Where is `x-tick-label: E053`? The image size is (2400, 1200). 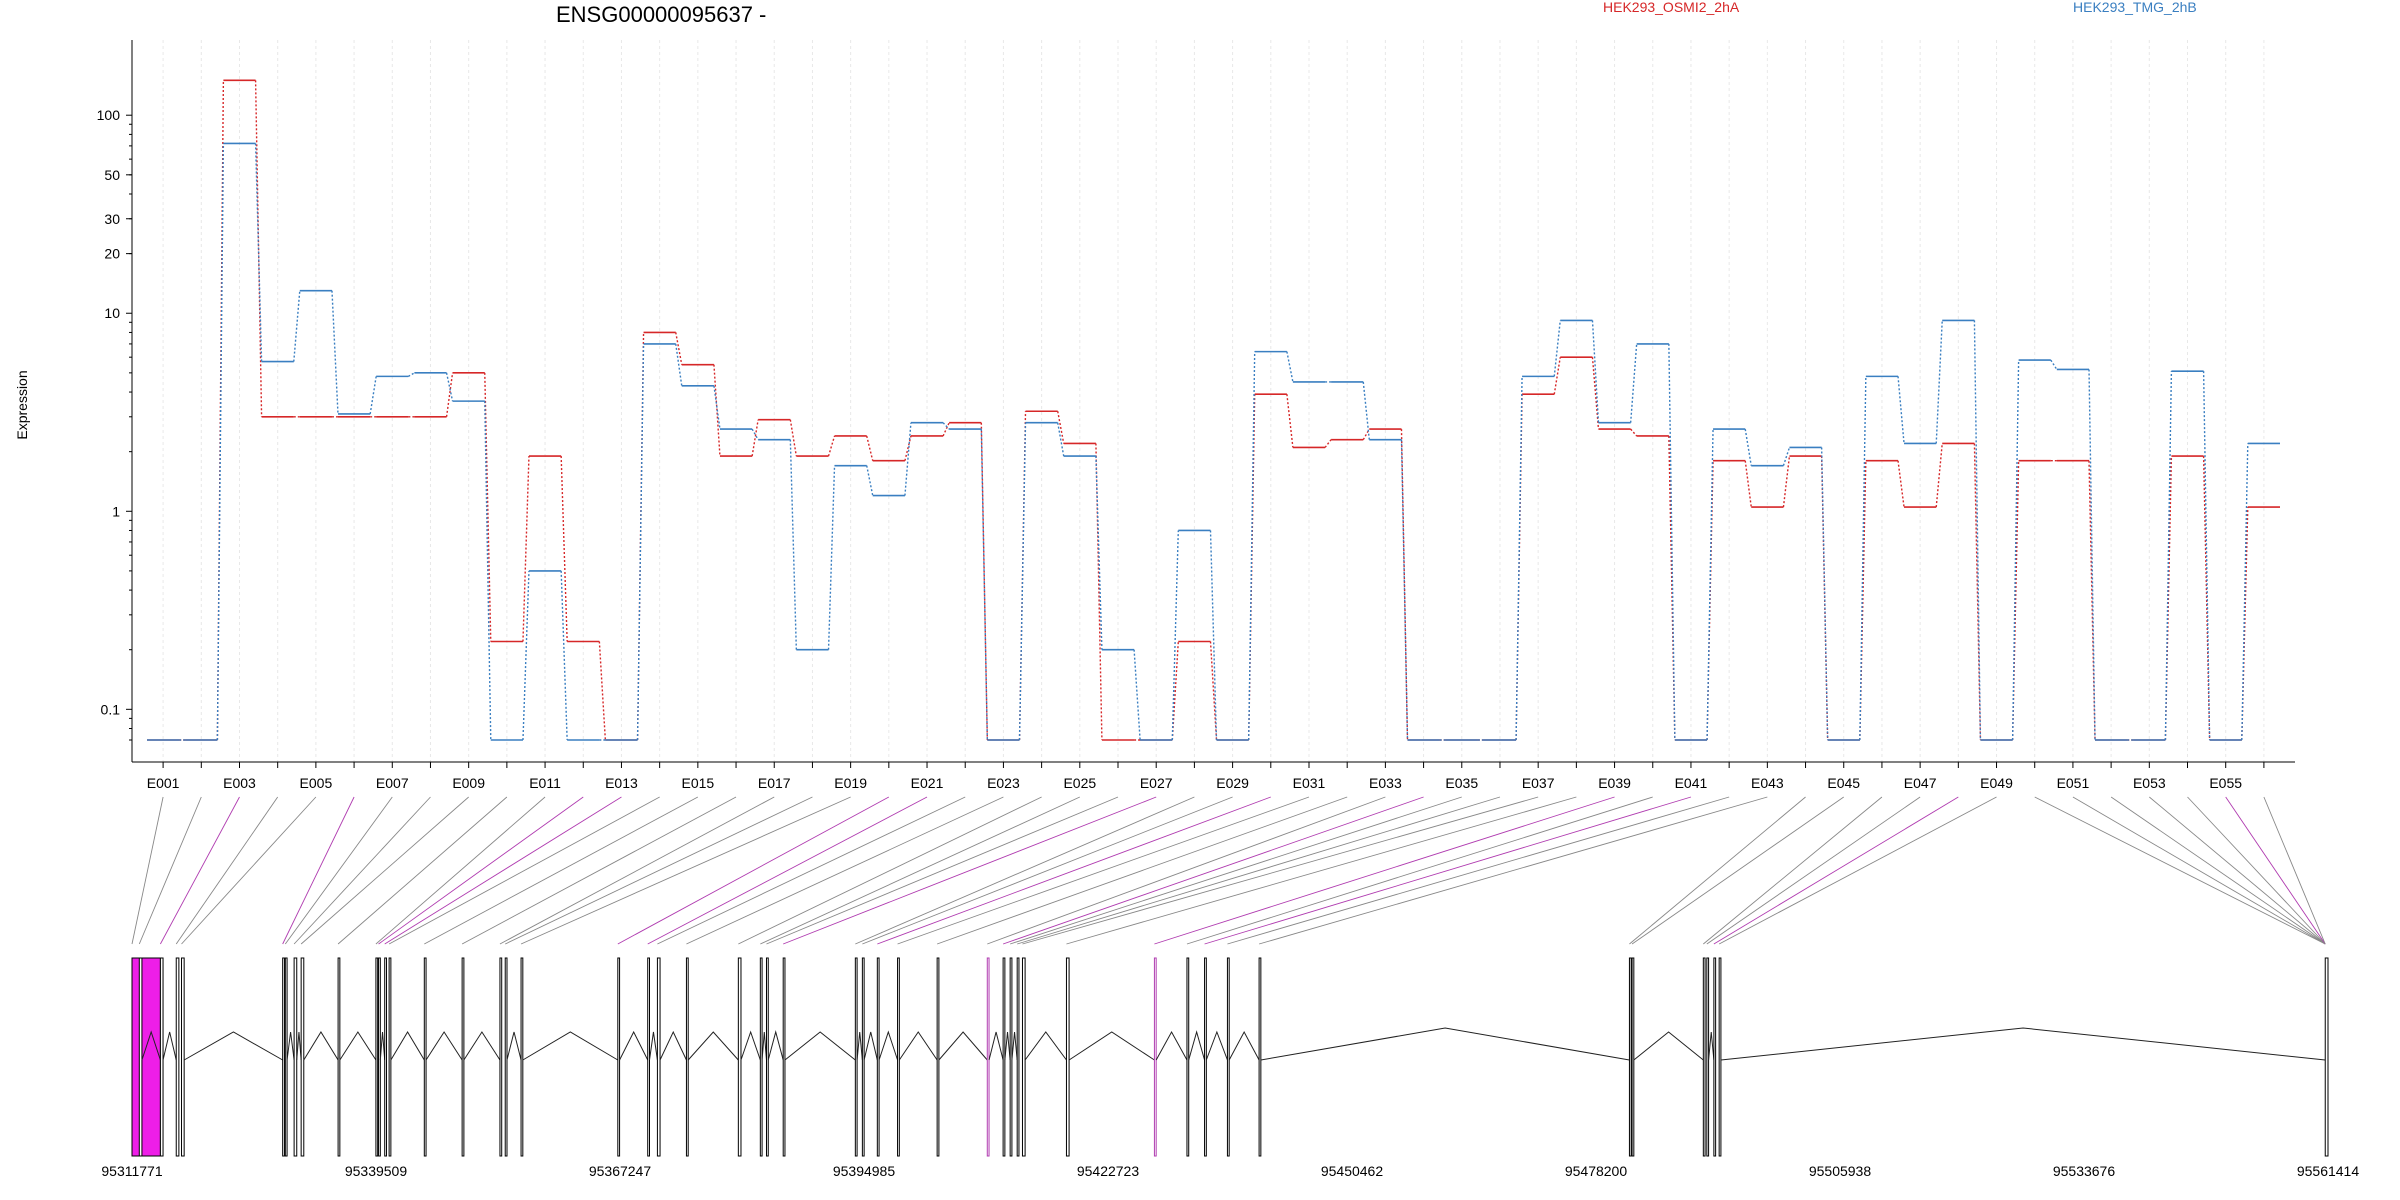 x-tick-label: E053 is located at coordinates (2149, 783).